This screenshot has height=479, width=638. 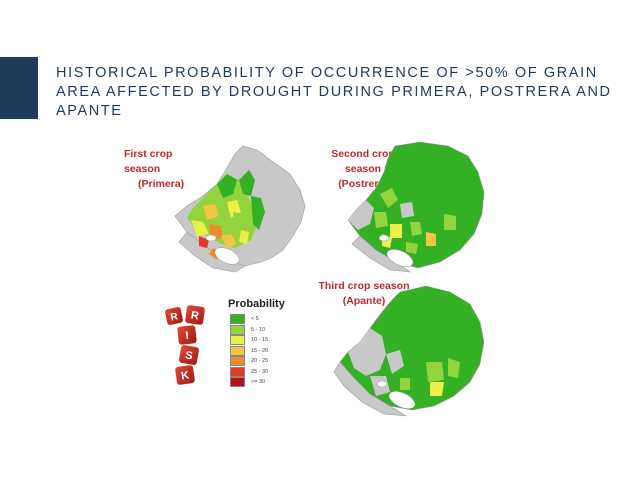 I want to click on map-label-apante: Third crop season (Apante), so click(x=364, y=294).